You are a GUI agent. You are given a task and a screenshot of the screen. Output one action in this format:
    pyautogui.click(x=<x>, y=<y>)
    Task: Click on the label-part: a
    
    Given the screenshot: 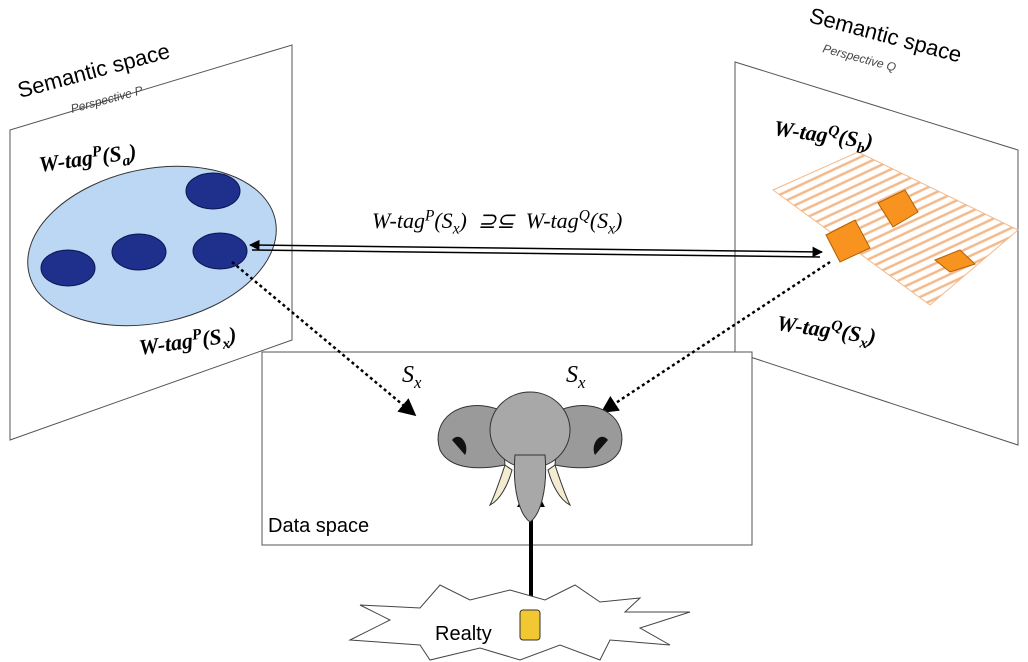 What is the action you would take?
    pyautogui.click(x=126, y=161)
    